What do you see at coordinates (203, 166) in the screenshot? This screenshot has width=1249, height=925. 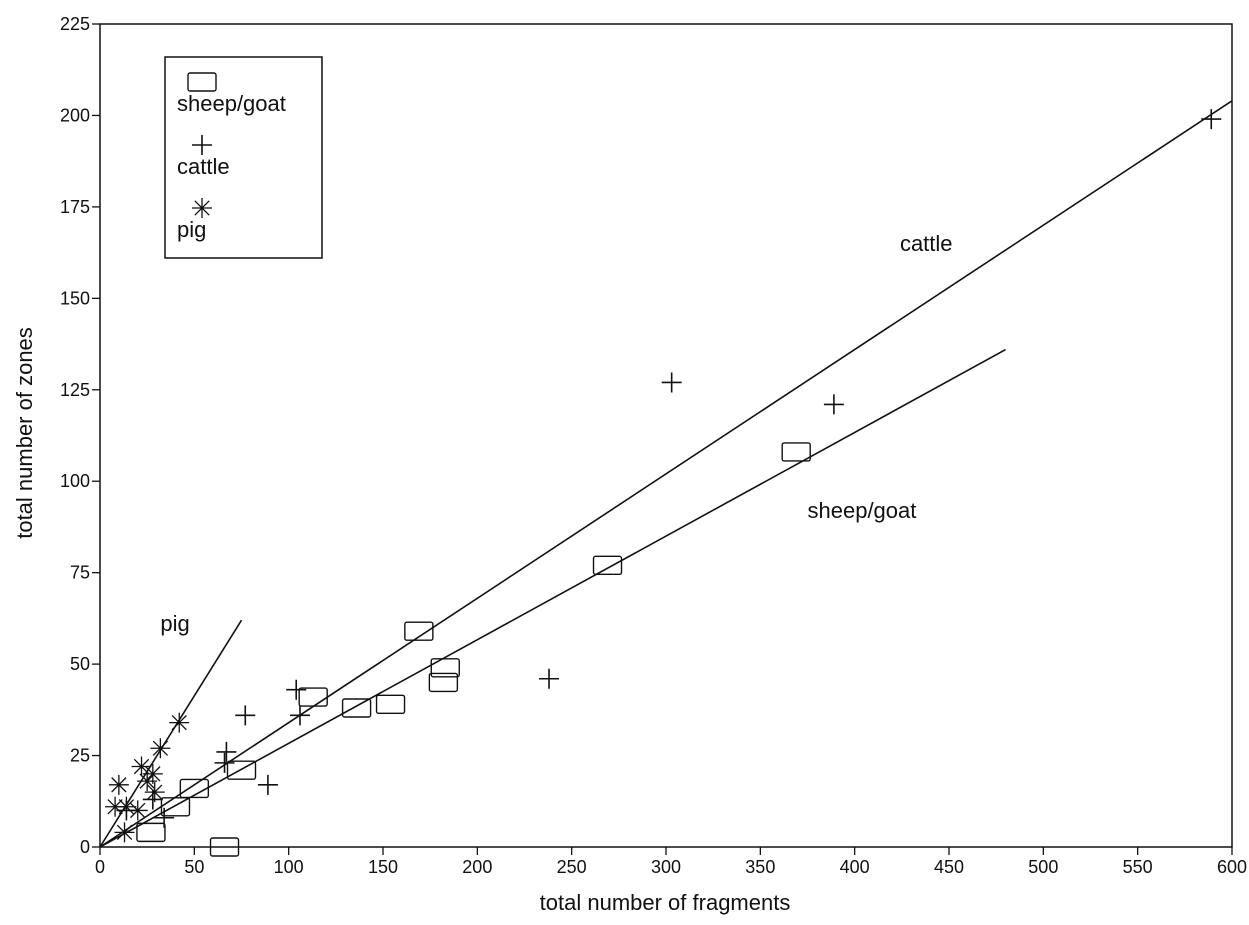 I see `legend-label-cattle: cattle` at bounding box center [203, 166].